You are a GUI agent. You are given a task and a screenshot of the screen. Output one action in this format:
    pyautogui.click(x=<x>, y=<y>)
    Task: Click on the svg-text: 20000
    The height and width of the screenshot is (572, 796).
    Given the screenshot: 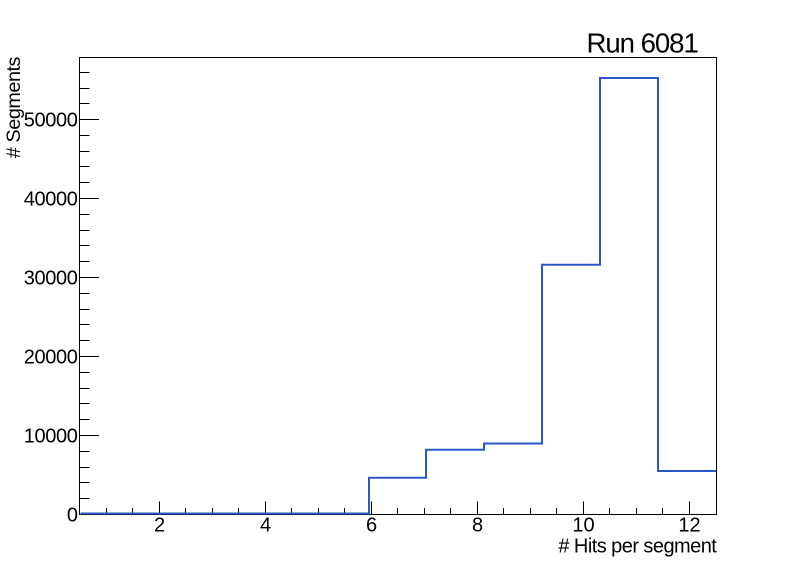 What is the action you would take?
    pyautogui.click(x=51, y=358)
    